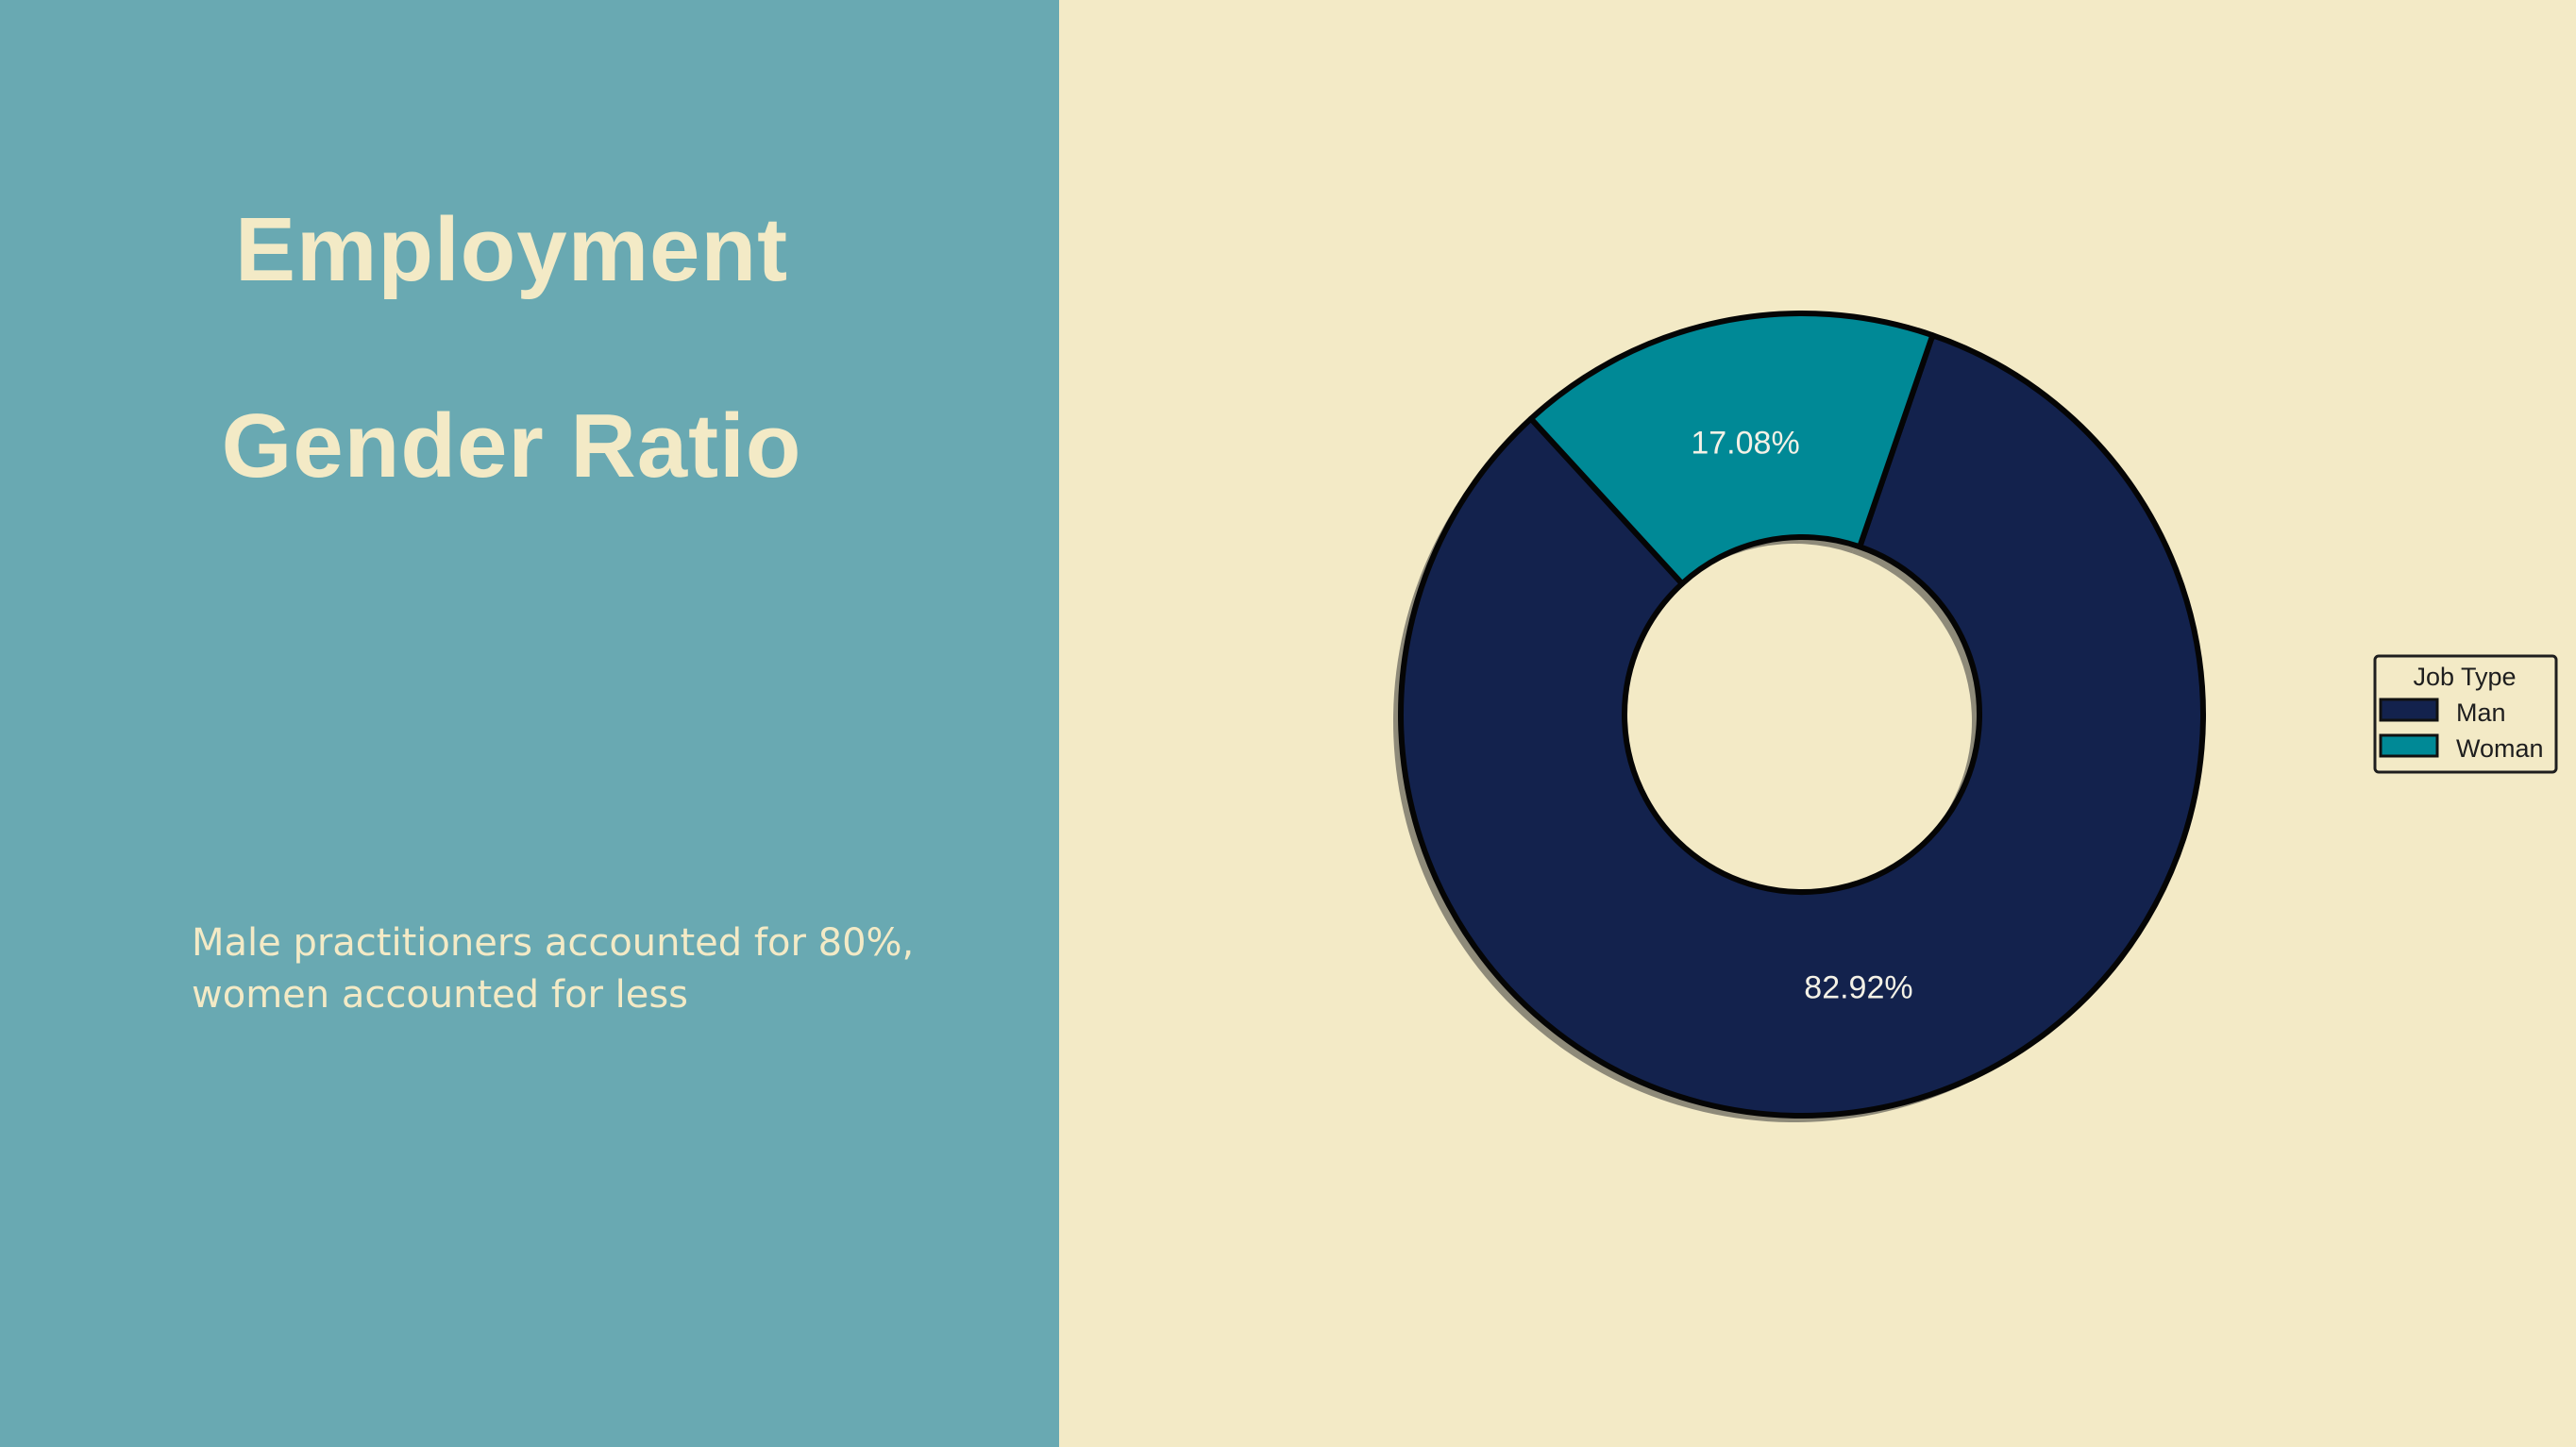  I want to click on chart-legend: Job Type Man Woman, so click(2465, 714).